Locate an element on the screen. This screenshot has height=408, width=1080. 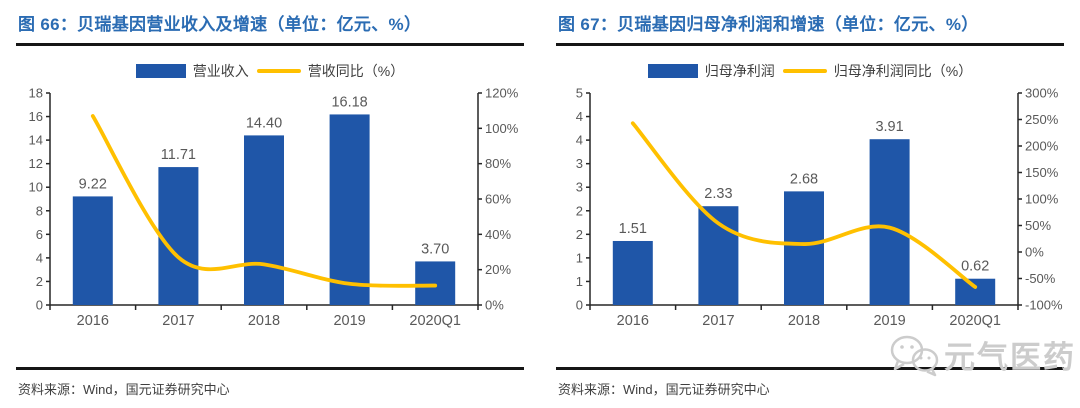
legend-item-revenue: 营业收入 is located at coordinates (192, 71).